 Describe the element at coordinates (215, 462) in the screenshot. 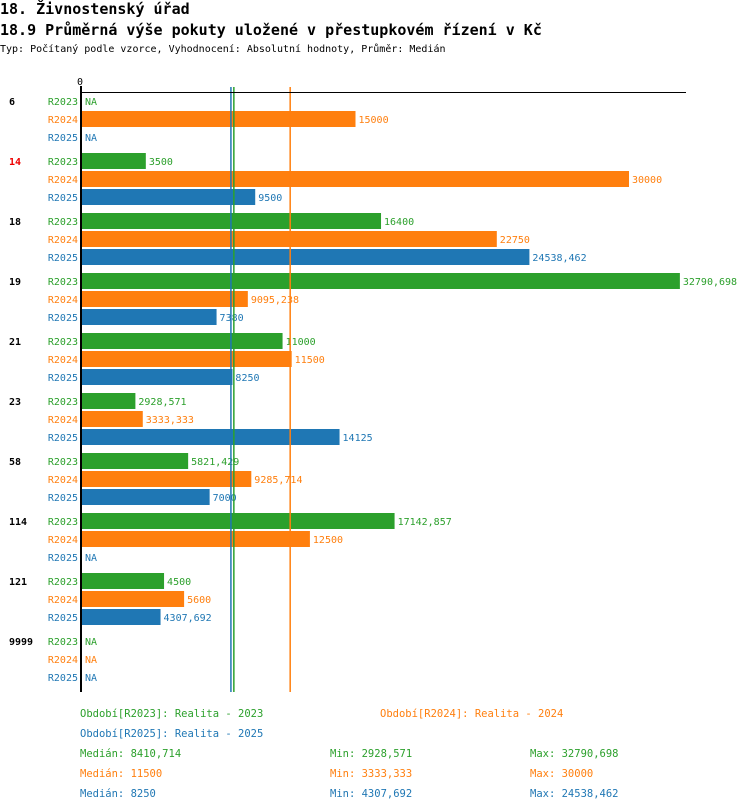

I see `bar-value-label: 5821,429` at that location.